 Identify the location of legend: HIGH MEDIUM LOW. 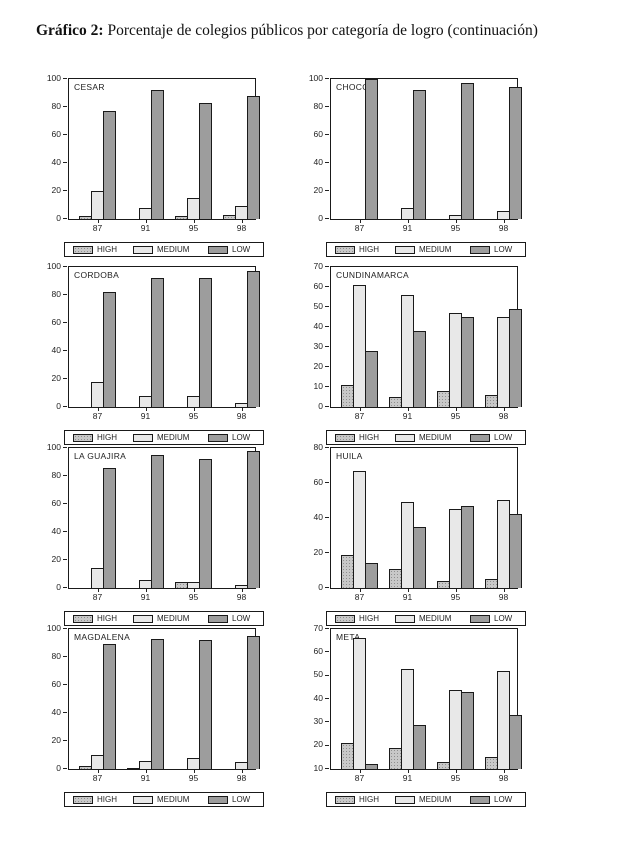
(164, 799).